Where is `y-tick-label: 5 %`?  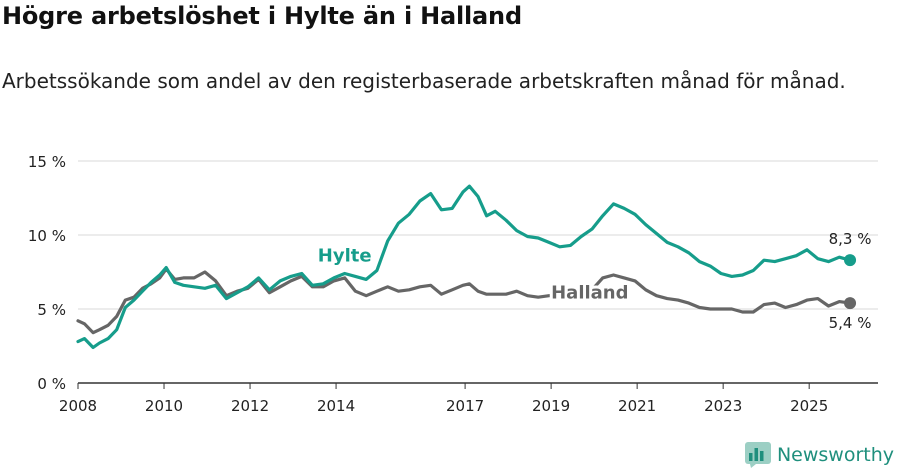
y-tick-label: 5 % is located at coordinates (51, 310).